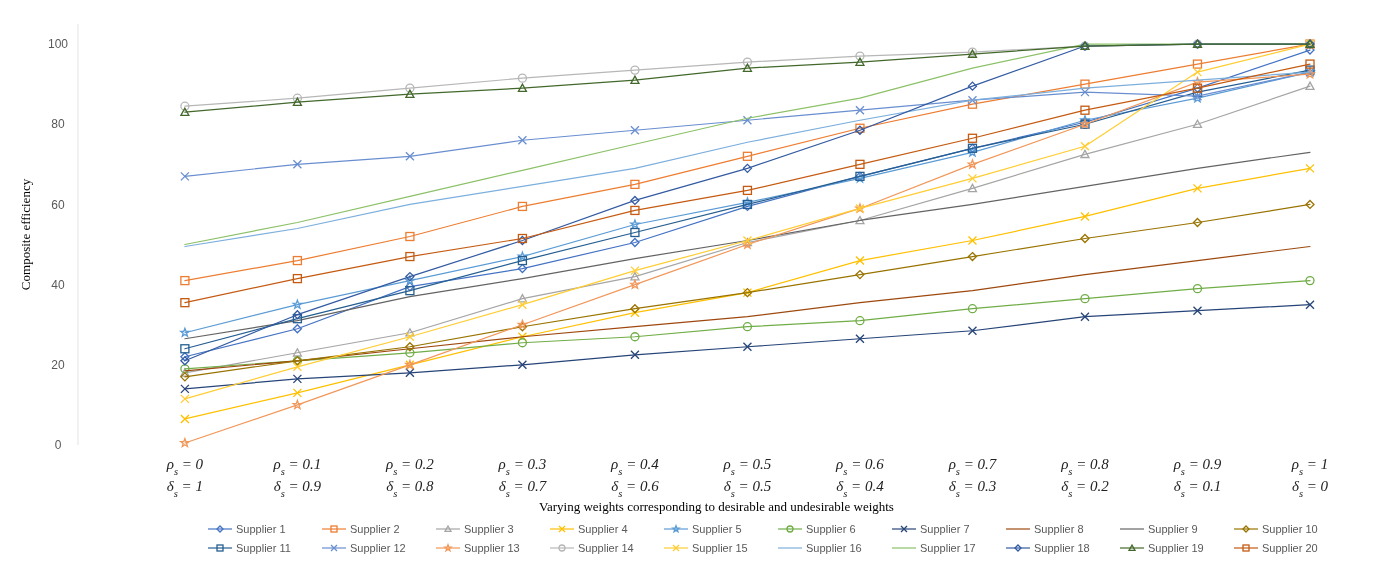 The height and width of the screenshot is (569, 1393). Describe the element at coordinates (747, 477) in the screenshot. I see `x-tick-label: ρ$_{s}$ = 0.5 δ$_{s}$ = 0.5` at that location.